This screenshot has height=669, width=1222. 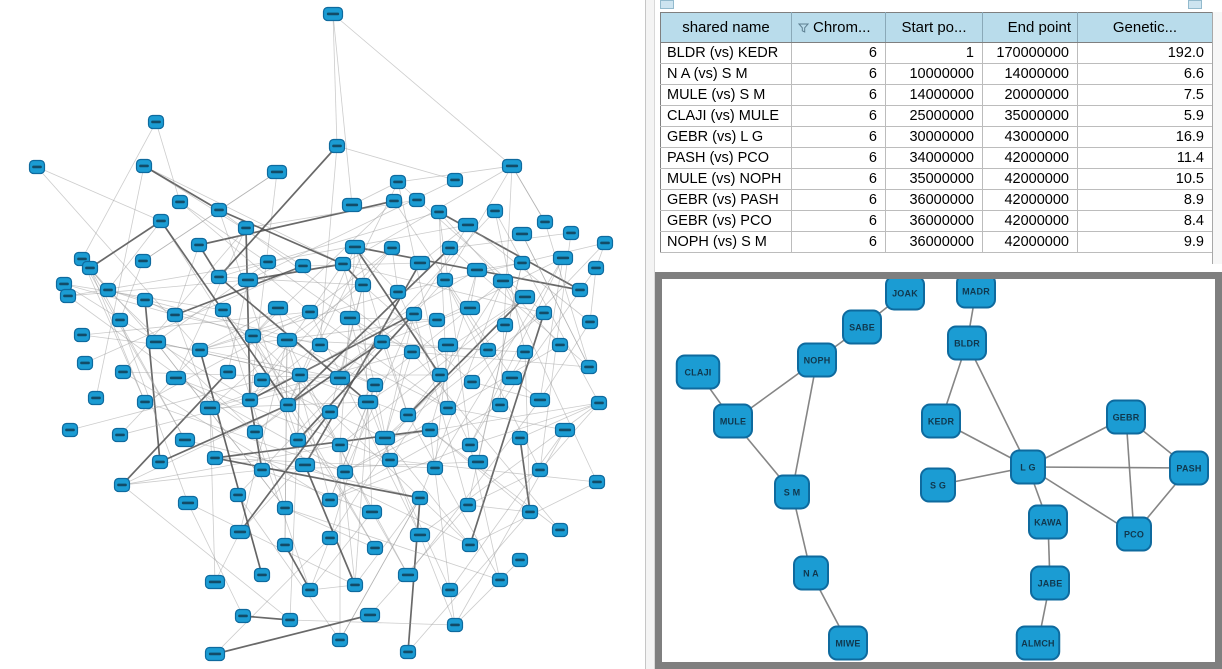 What do you see at coordinates (803, 28) in the screenshot?
I see `filter-funnel-icon` at bounding box center [803, 28].